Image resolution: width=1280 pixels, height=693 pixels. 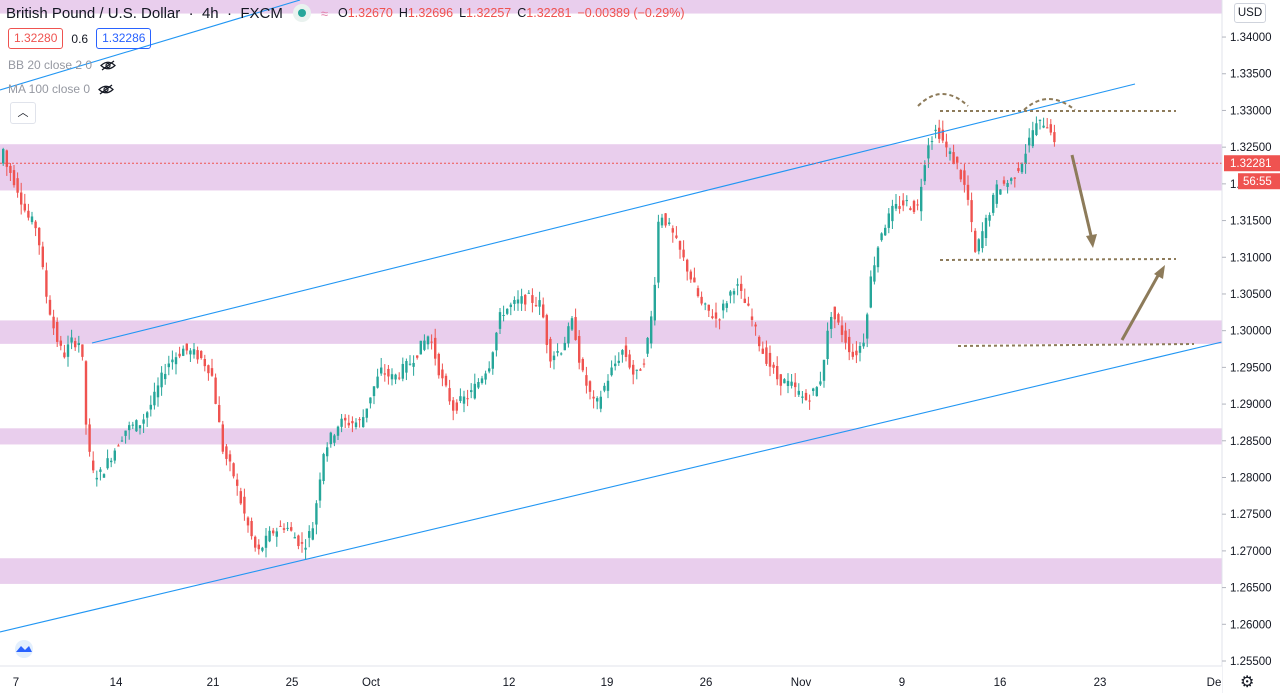 I want to click on zone-band, so click(x=611, y=332).